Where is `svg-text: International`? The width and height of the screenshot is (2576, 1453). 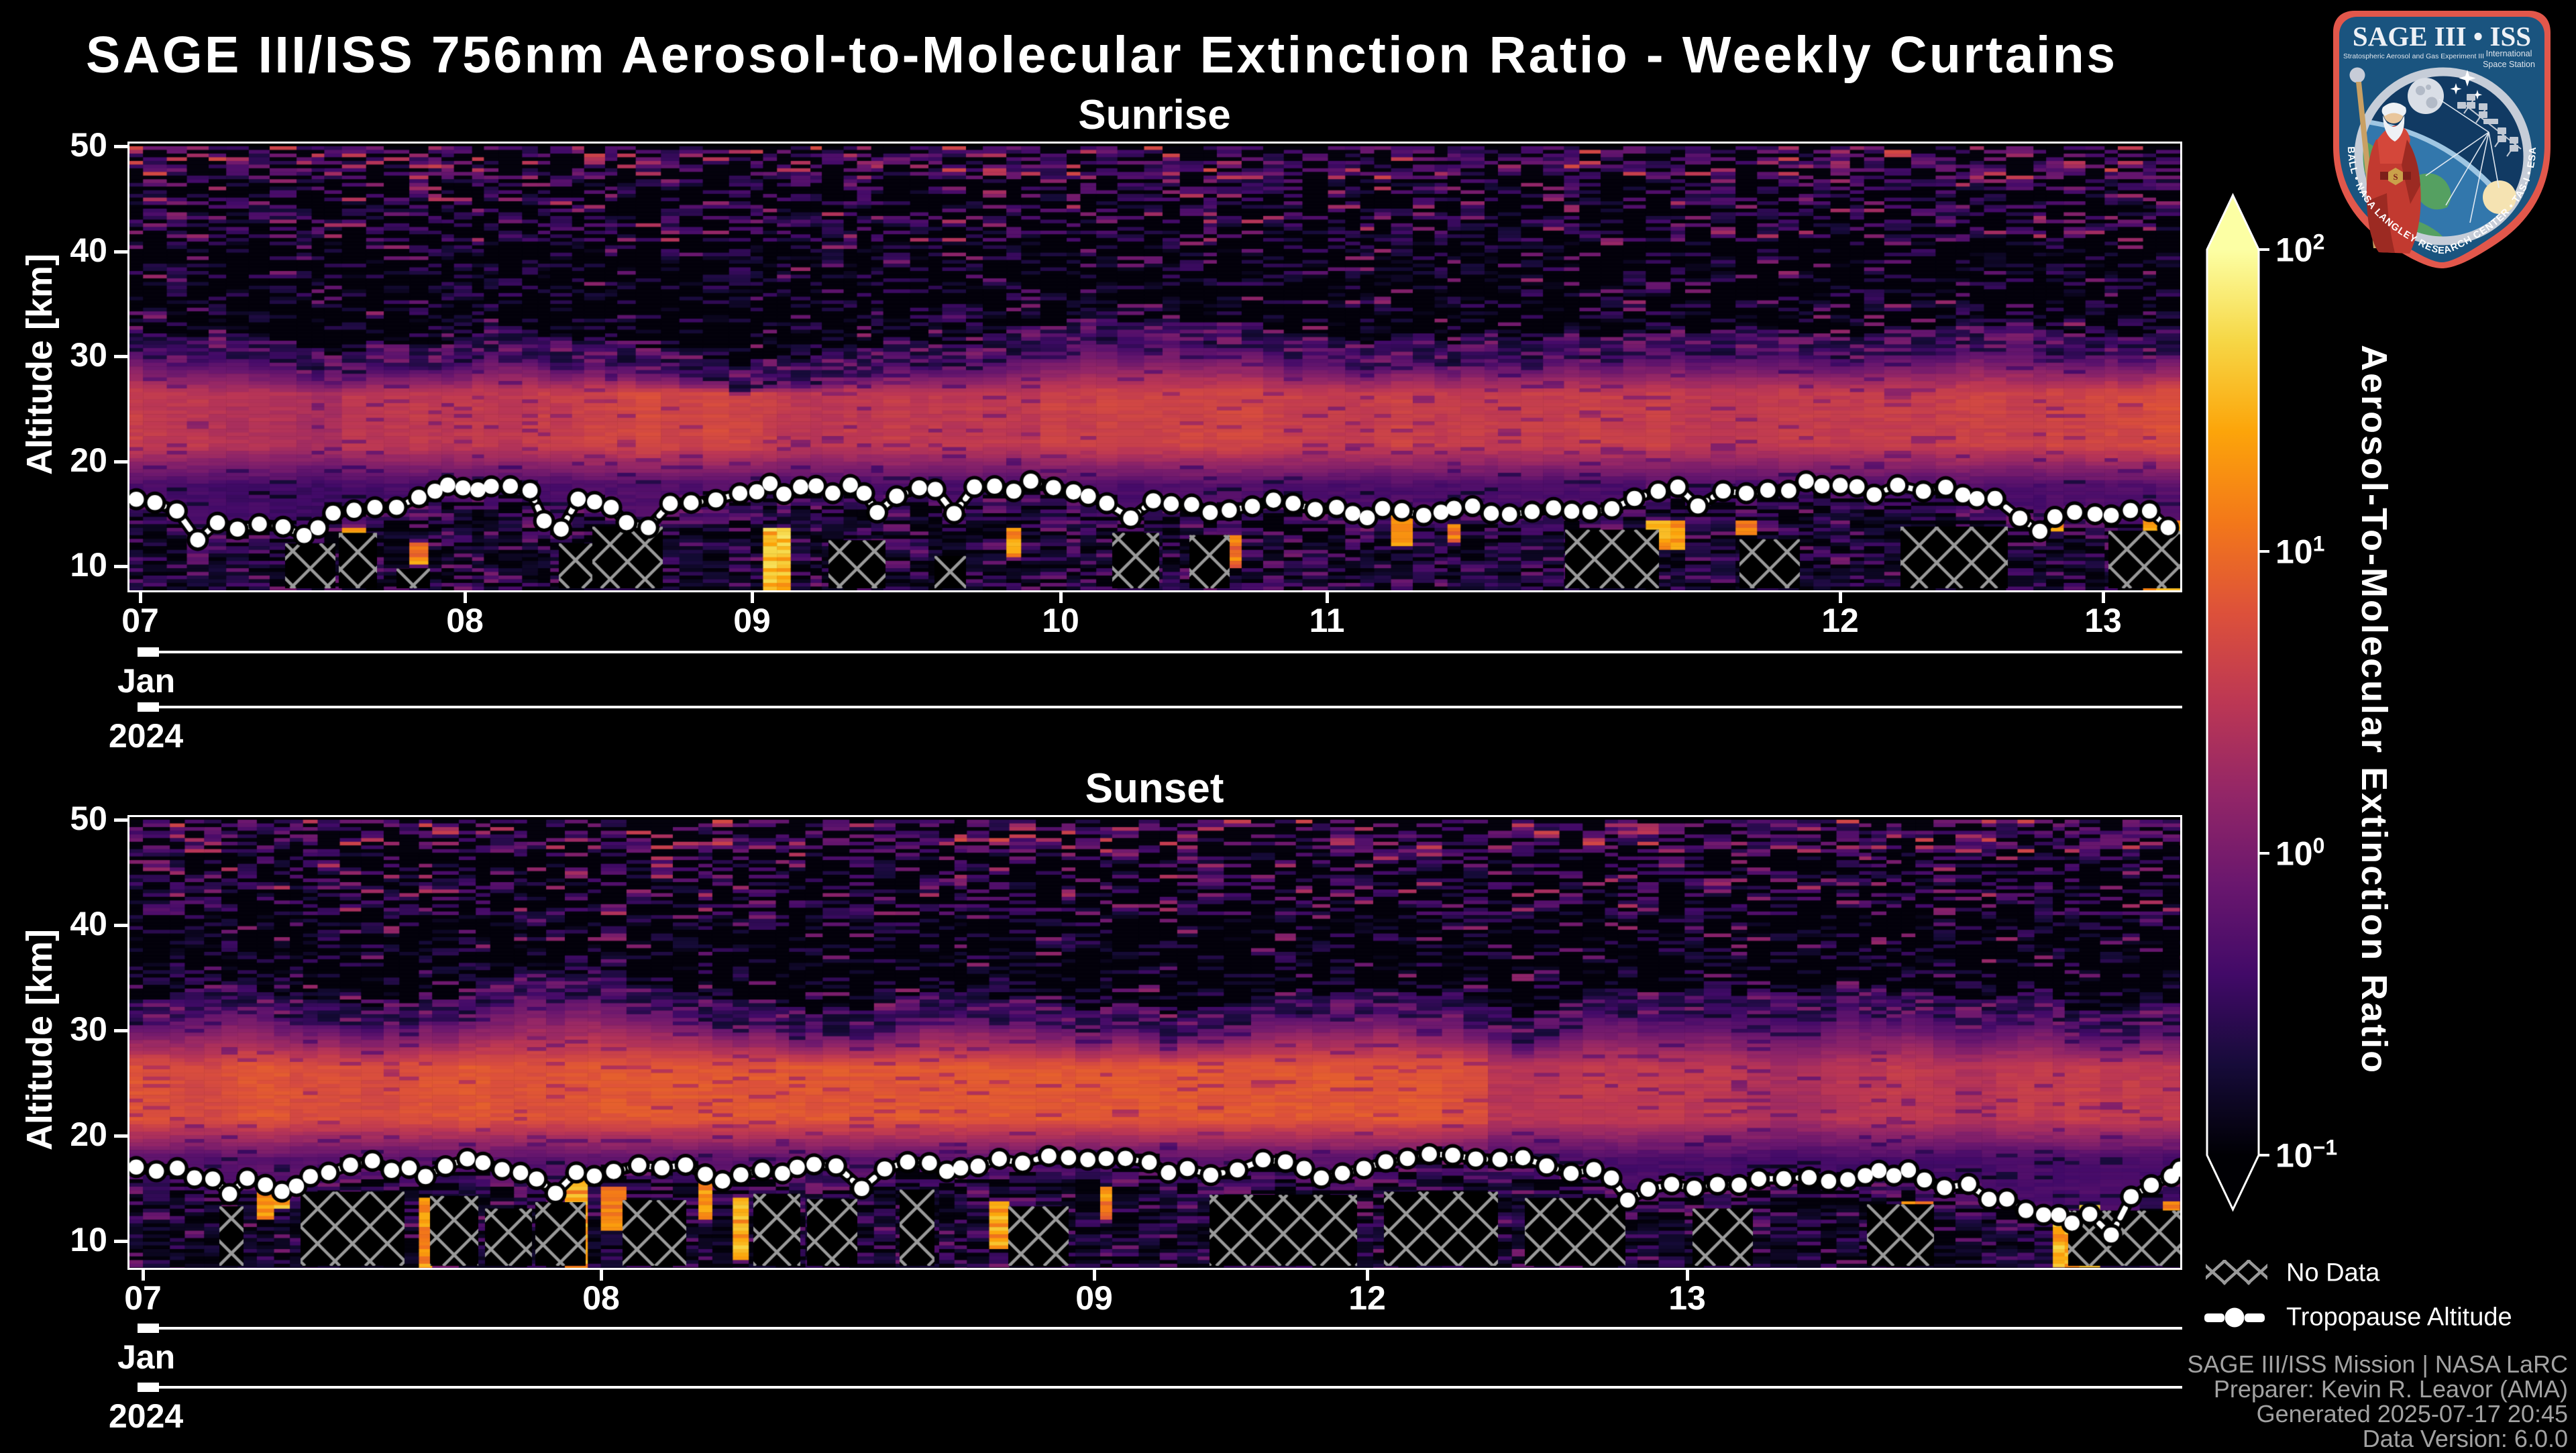
svg-text: International is located at coordinates (2509, 53).